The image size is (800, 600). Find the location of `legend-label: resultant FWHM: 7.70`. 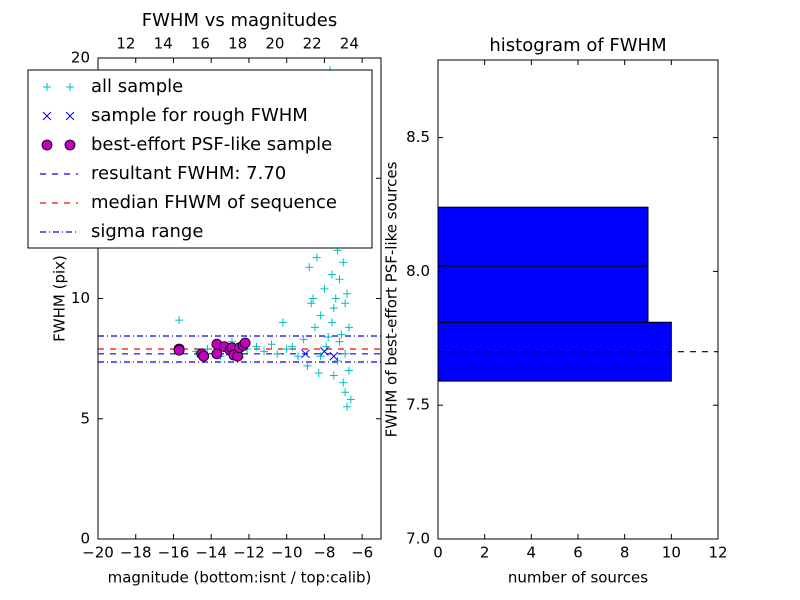

legend-label: resultant FWHM: 7.70 is located at coordinates (188, 173).